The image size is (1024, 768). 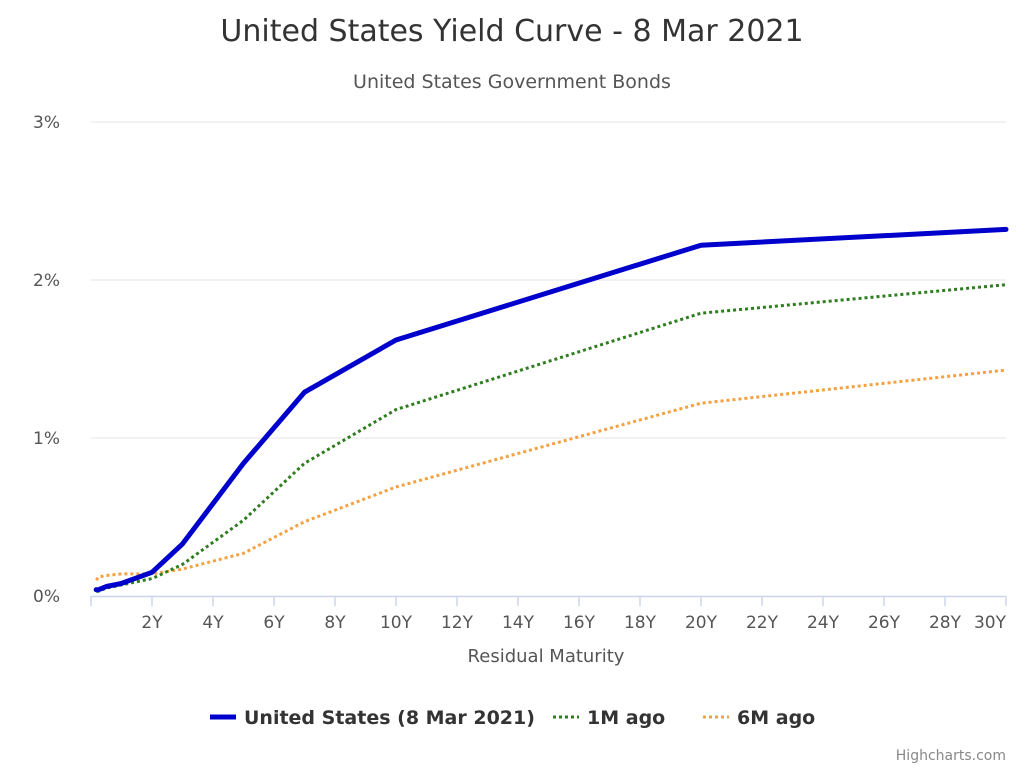 I want to click on chart-title: United States Yield Curve - 8 Mar 2021, so click(x=511, y=31).